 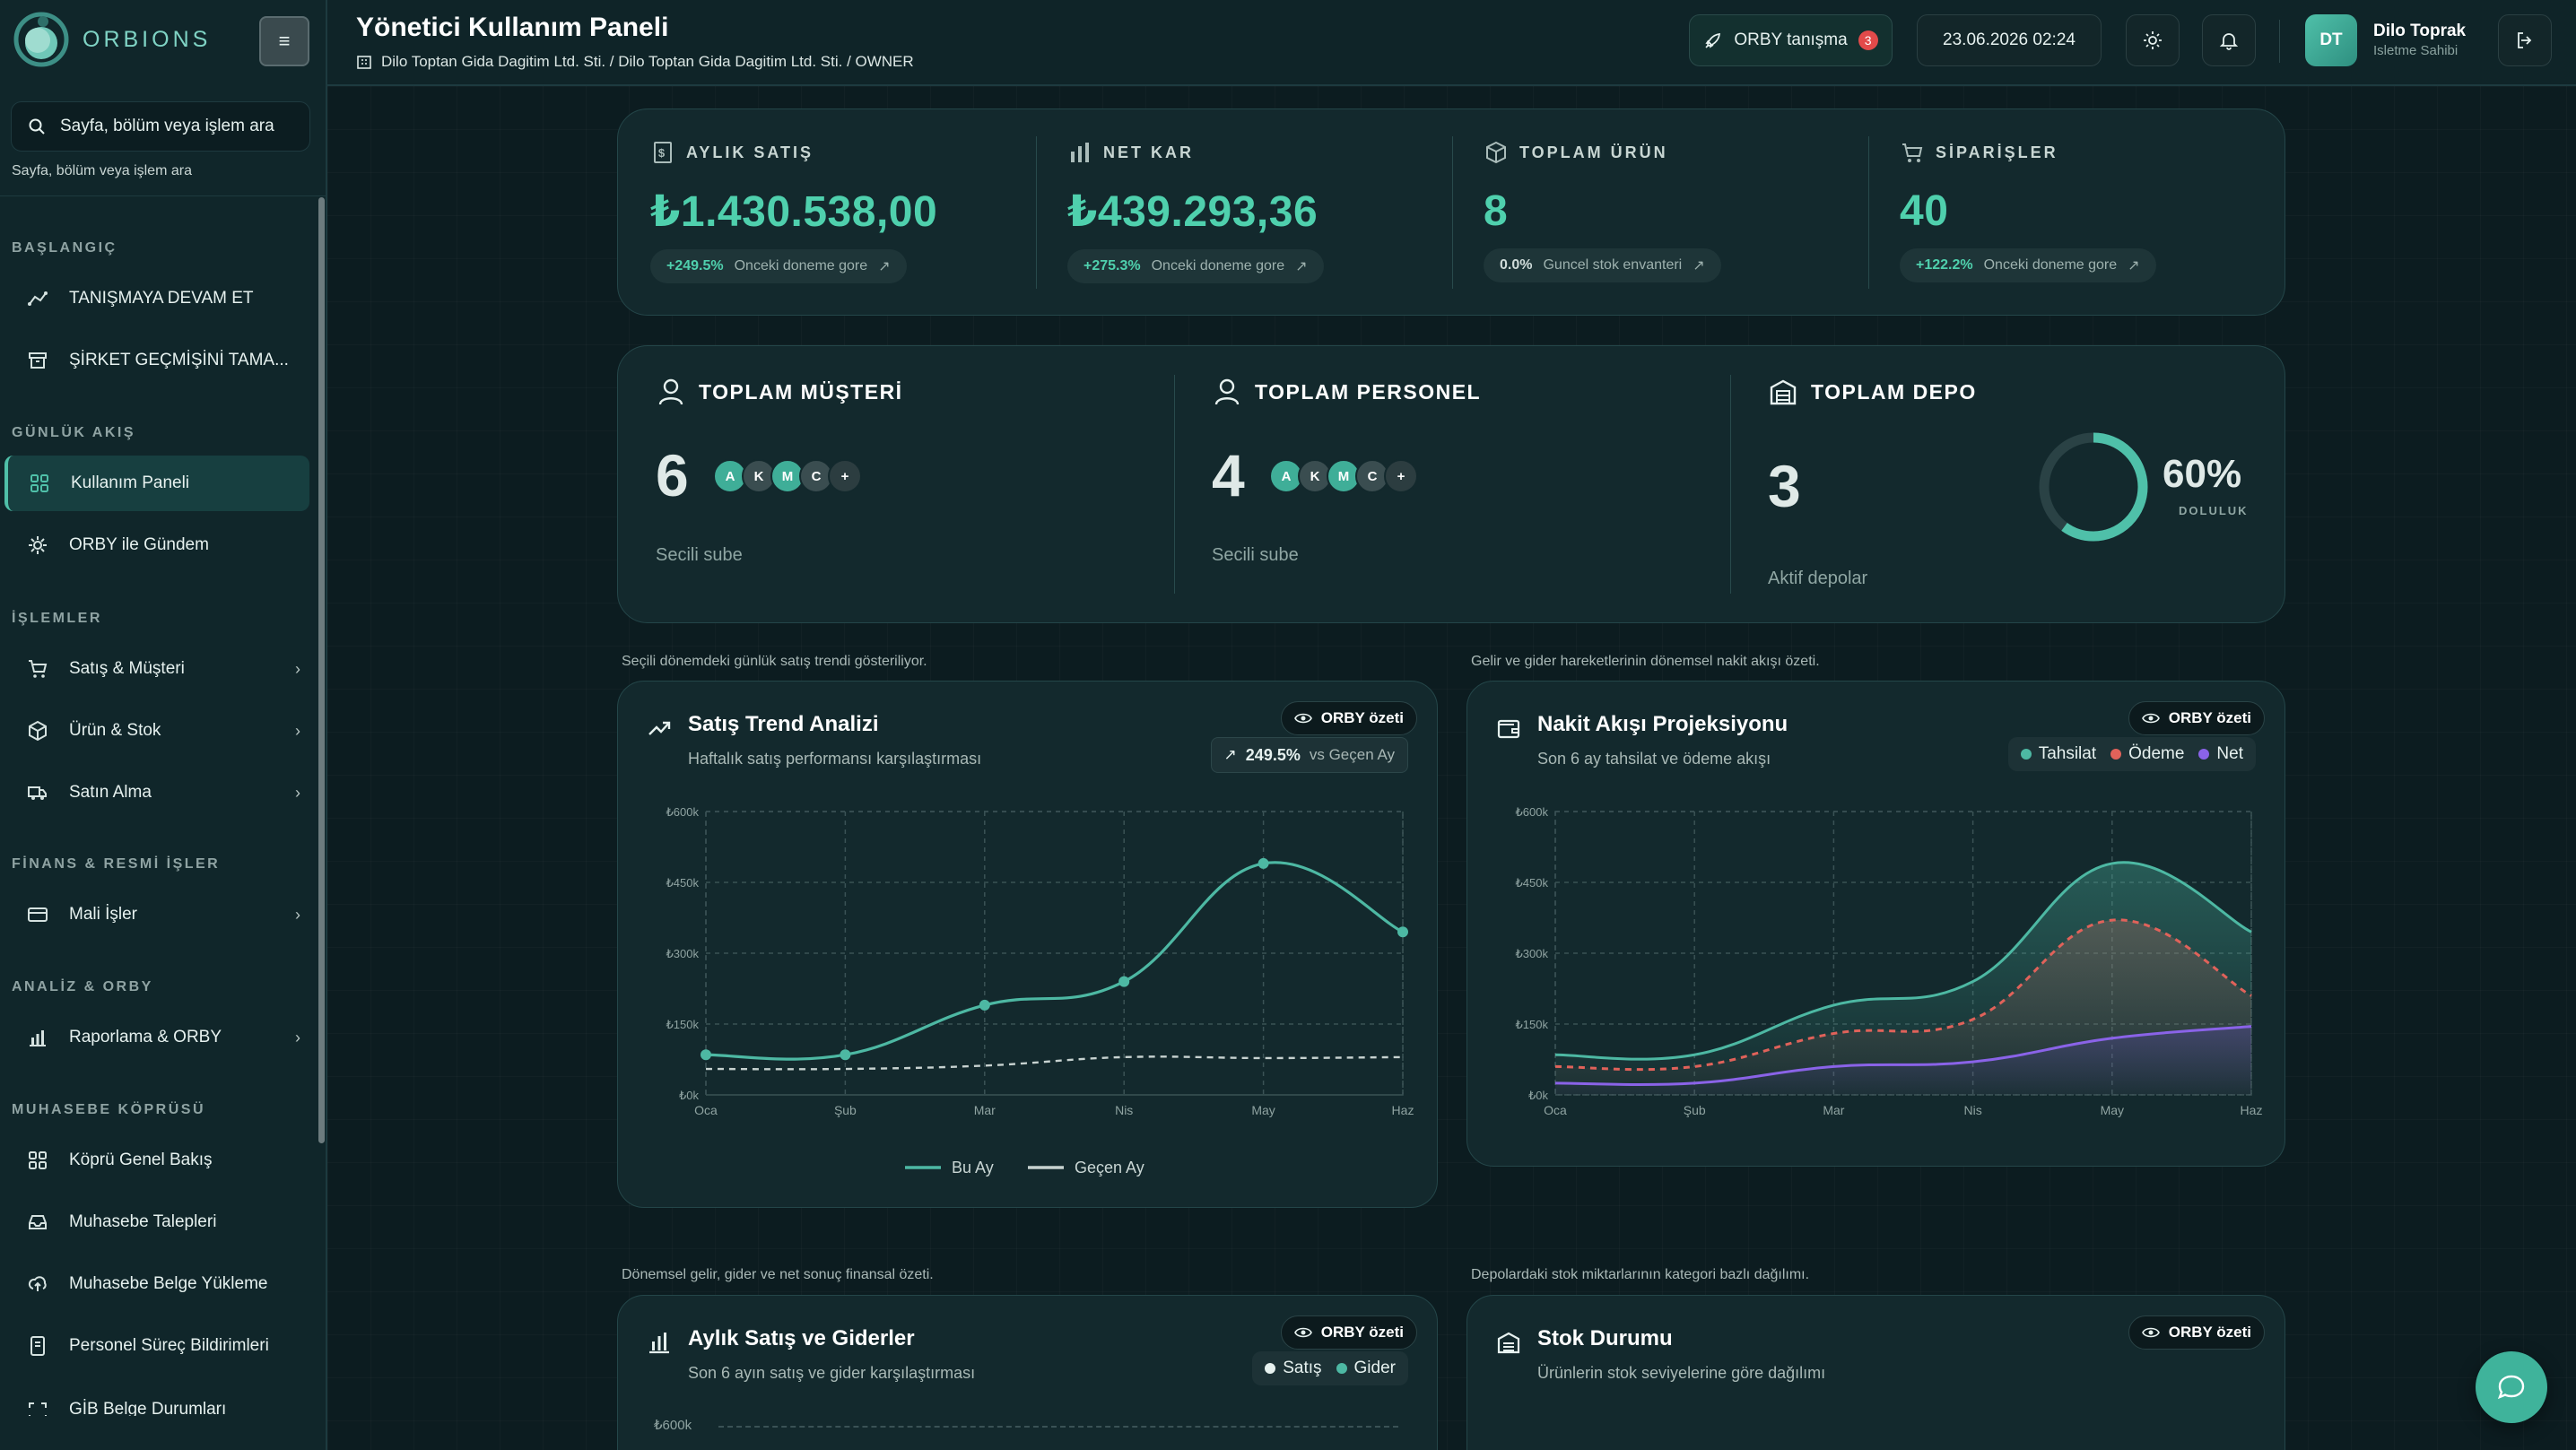 I want to click on sidebar-scrollbar, so click(x=321, y=670).